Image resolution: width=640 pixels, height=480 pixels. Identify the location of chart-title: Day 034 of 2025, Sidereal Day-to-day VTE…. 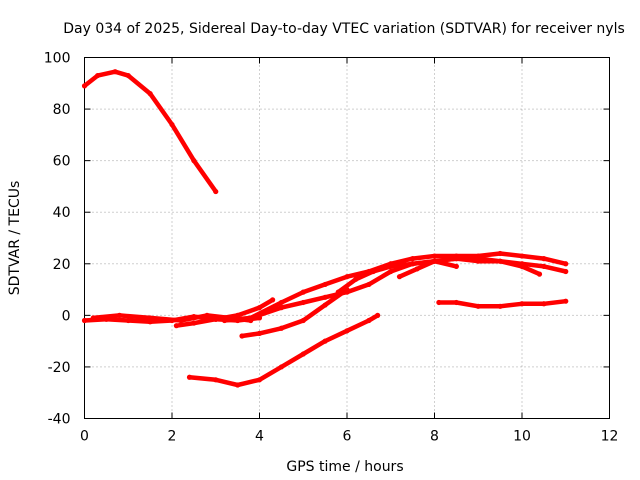
(344, 29).